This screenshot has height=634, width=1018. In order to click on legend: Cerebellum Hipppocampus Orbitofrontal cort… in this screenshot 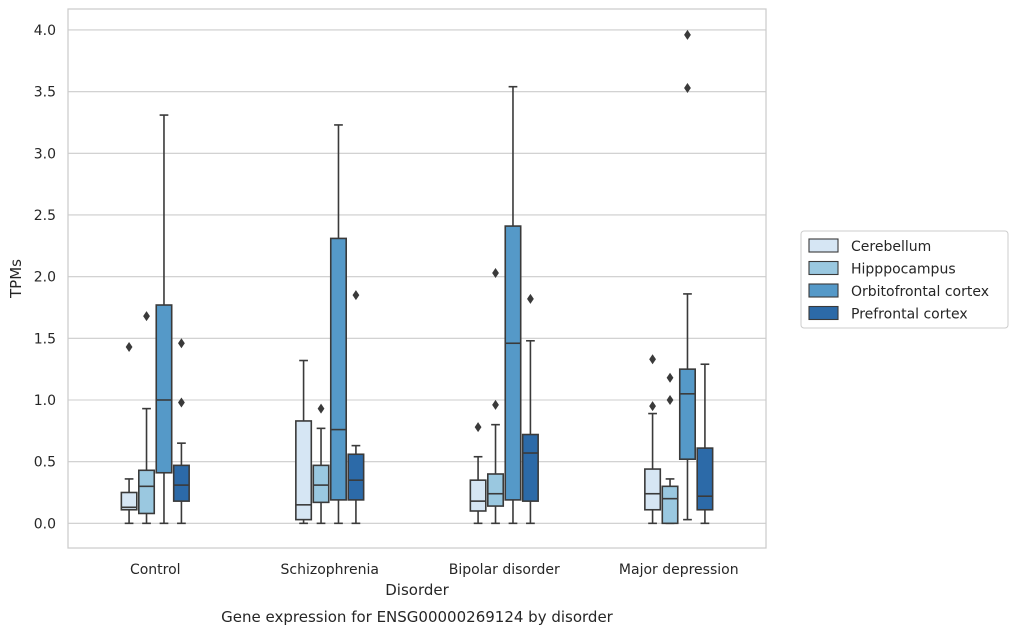, I will do `click(904, 279)`.